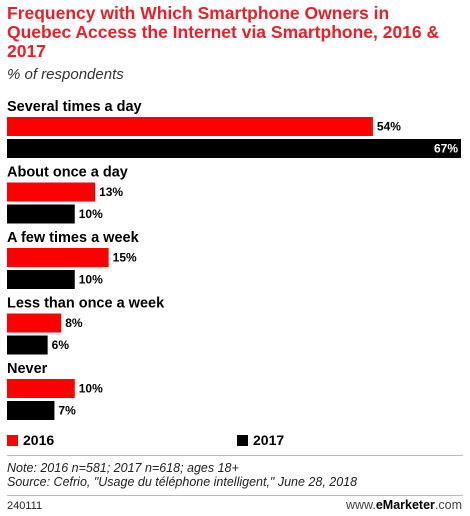 This screenshot has width=470, height=516. Describe the element at coordinates (41, 214) in the screenshot. I see `bar-2017-about-once-a-day` at that location.